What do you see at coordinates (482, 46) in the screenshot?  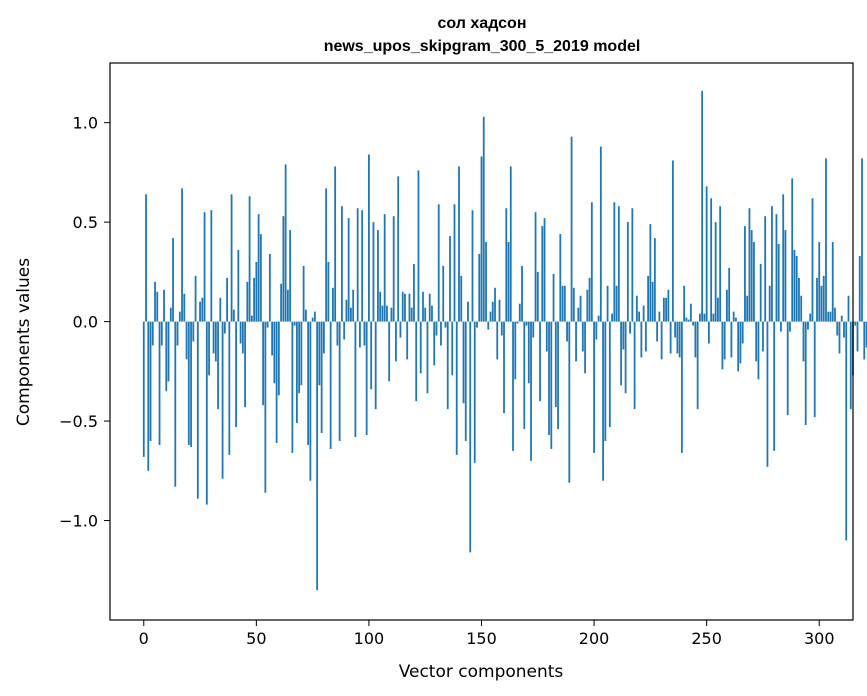 I see `chart-title-line2: news_upos_skipgram_300_5_2019 model` at bounding box center [482, 46].